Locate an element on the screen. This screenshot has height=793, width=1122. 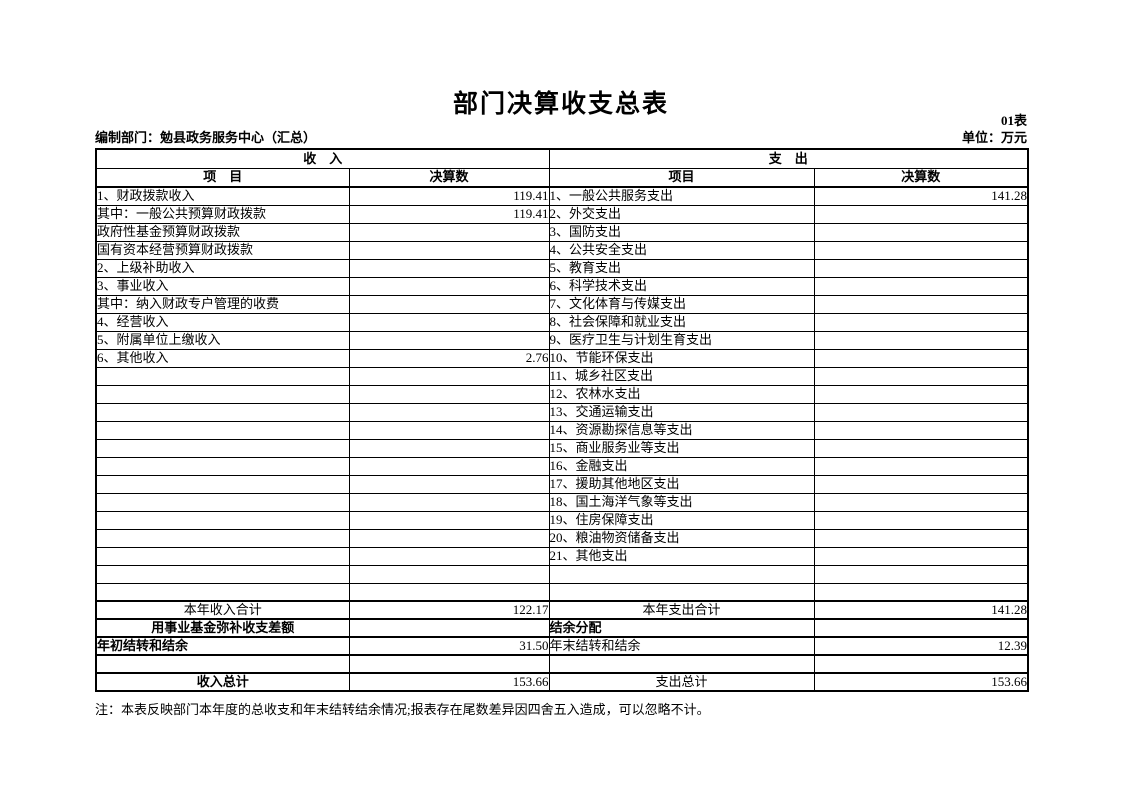
table-row: 15、商业服务业等支出 is located at coordinates (562, 448).